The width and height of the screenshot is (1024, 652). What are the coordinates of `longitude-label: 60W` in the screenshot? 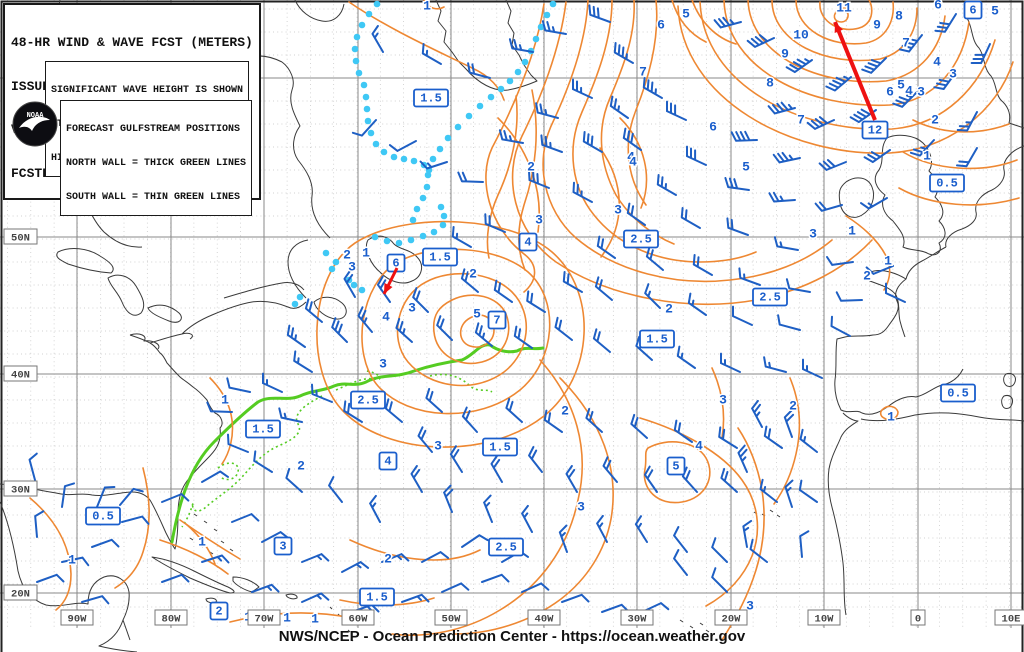 It's located at (359, 619).